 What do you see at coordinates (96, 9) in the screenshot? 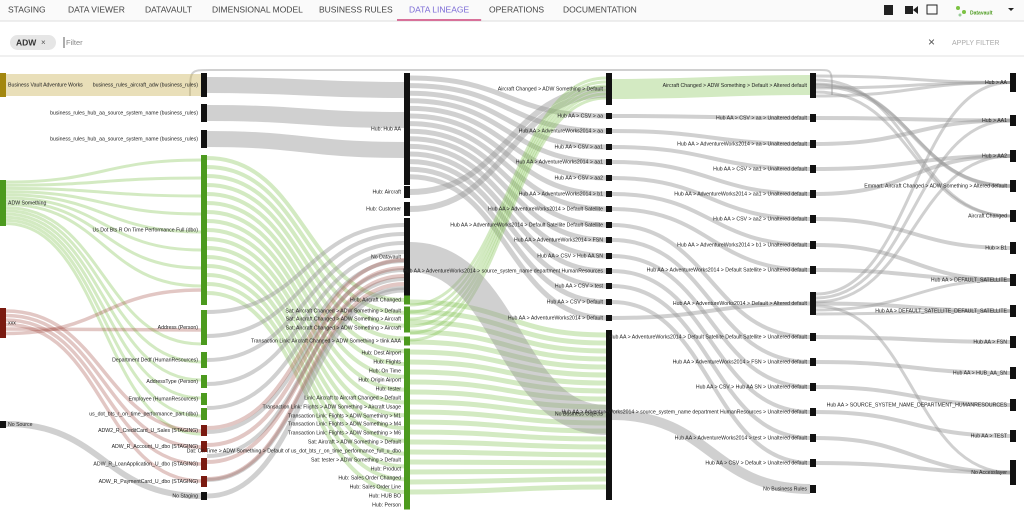
I see `nav-tab: DATA VIEWER` at bounding box center [96, 9].